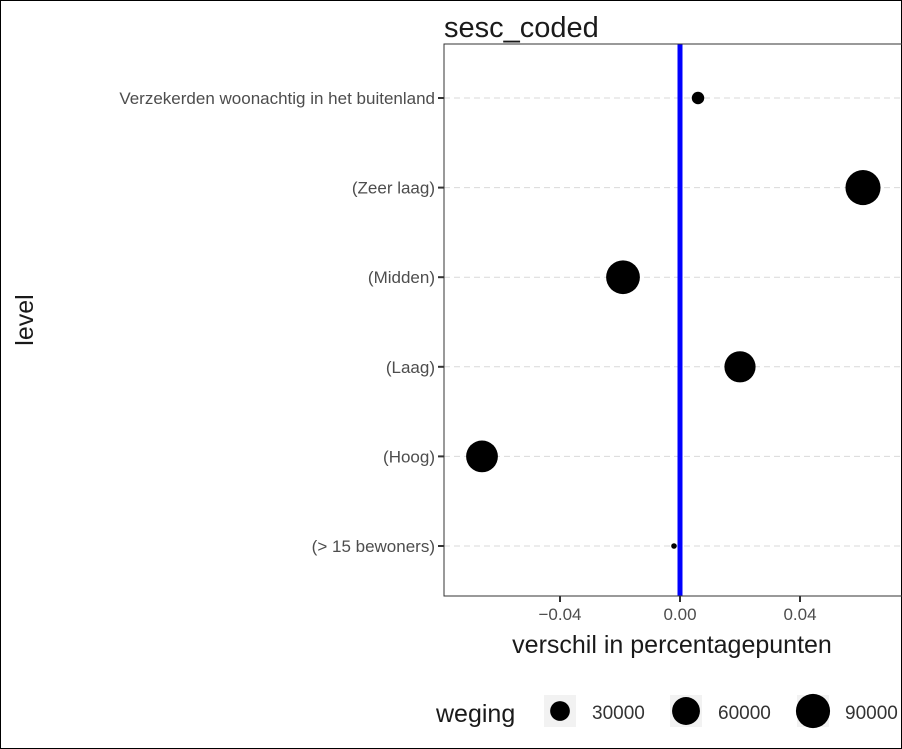 Image resolution: width=902 pixels, height=749 pixels. What do you see at coordinates (744, 713) in the screenshot?
I see `legend-item-label: 60000` at bounding box center [744, 713].